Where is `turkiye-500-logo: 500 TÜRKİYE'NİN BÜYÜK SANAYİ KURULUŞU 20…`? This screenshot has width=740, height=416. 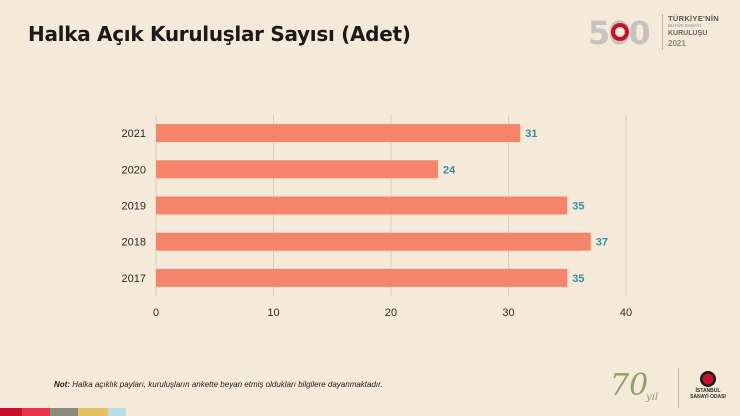 turkiye-500-logo: 500 TÜRKİYE'NİN BÜYÜK SANAYİ KURULUŞU 20… is located at coordinates (653, 32).